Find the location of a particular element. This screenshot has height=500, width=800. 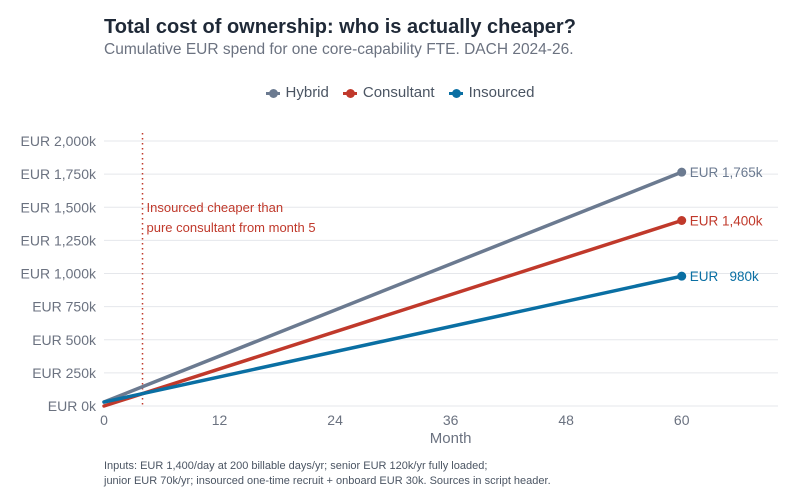

y-tick-label: EUR 1,500k is located at coordinates (59, 207).